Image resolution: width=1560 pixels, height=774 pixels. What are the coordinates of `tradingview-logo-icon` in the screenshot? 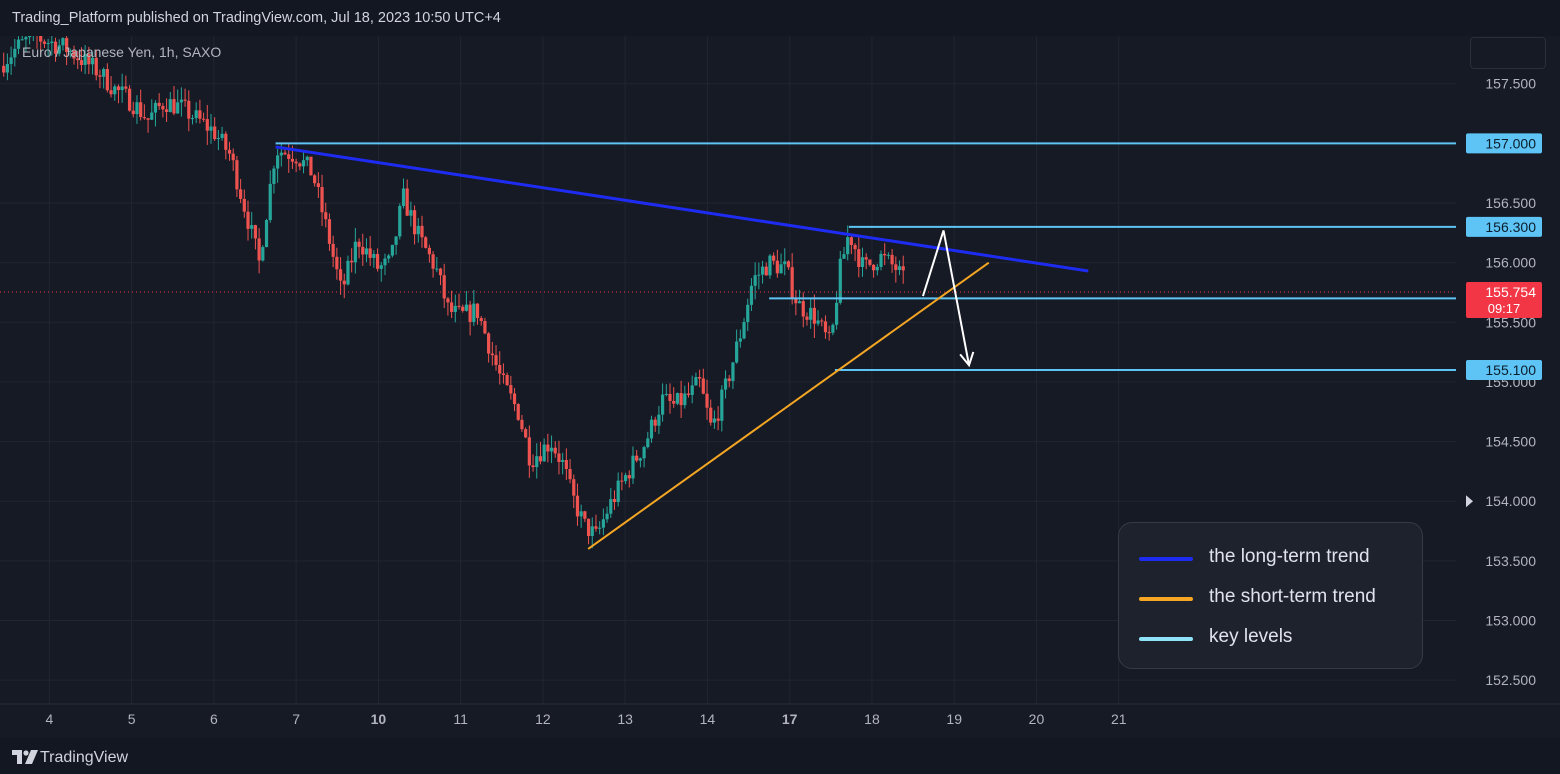 It's located at (25, 757).